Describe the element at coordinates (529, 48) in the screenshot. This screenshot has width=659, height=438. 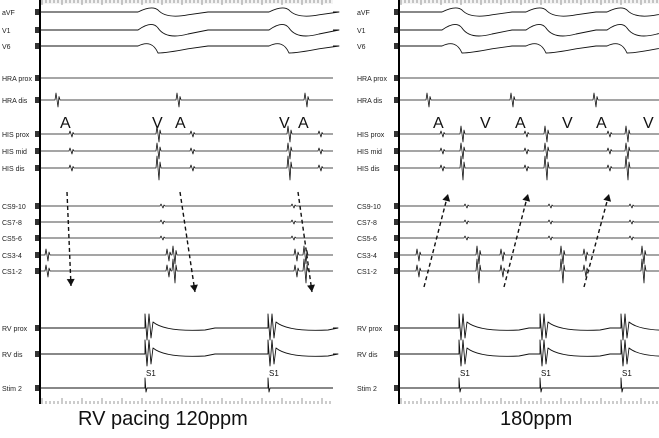
I see `surface-trace-v6` at that location.